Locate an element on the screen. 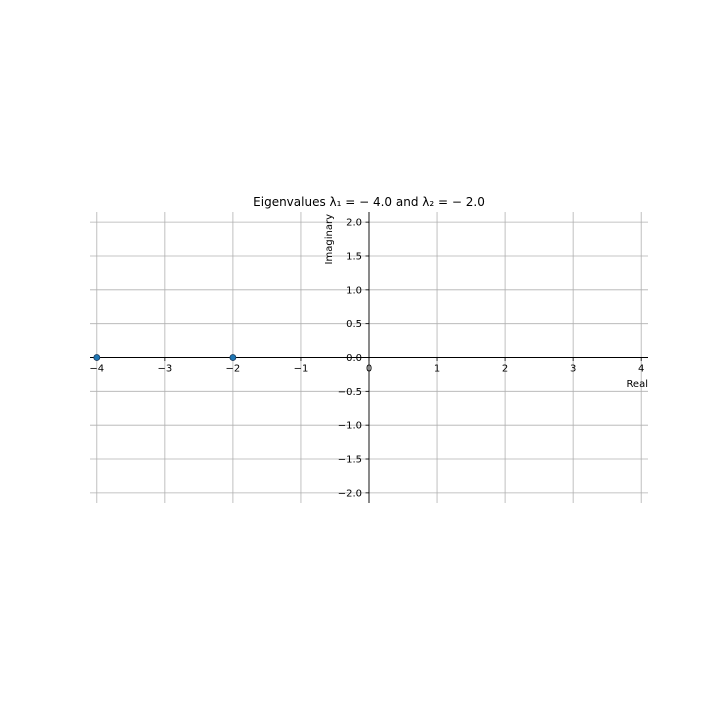 The height and width of the screenshot is (720, 720). y-tick-label: −0.5 is located at coordinates (350, 392).